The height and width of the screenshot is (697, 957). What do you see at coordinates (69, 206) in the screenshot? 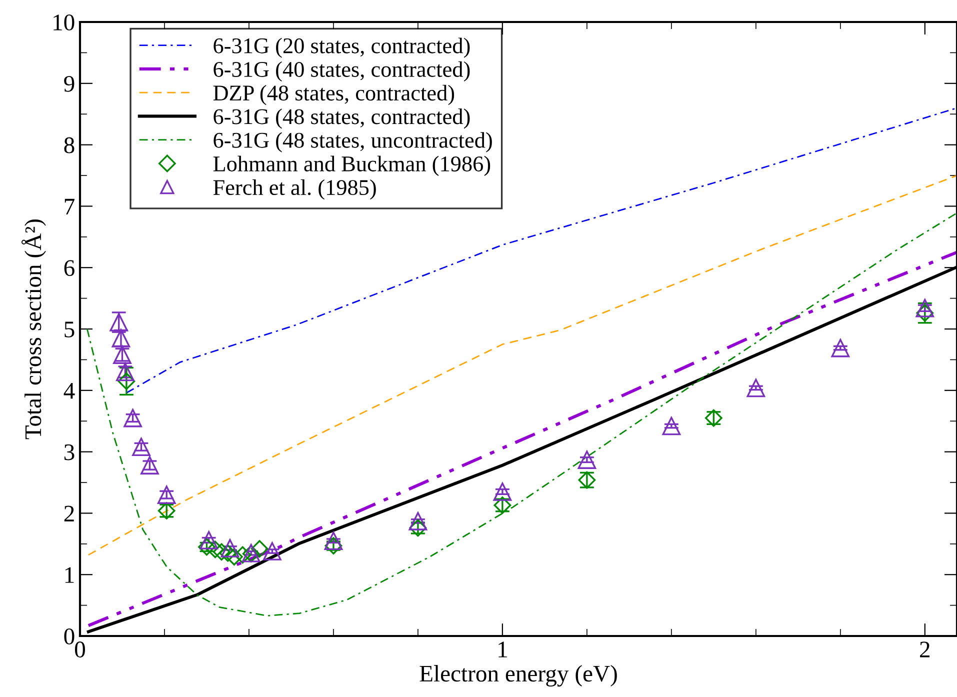
I see `y-tick-label: 7` at bounding box center [69, 206].